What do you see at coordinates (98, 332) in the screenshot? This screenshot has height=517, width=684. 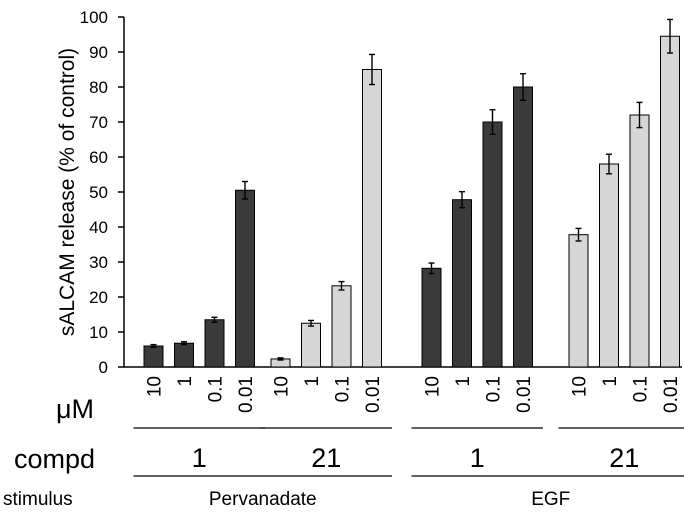 I see `y-tick-label: 10` at bounding box center [98, 332].